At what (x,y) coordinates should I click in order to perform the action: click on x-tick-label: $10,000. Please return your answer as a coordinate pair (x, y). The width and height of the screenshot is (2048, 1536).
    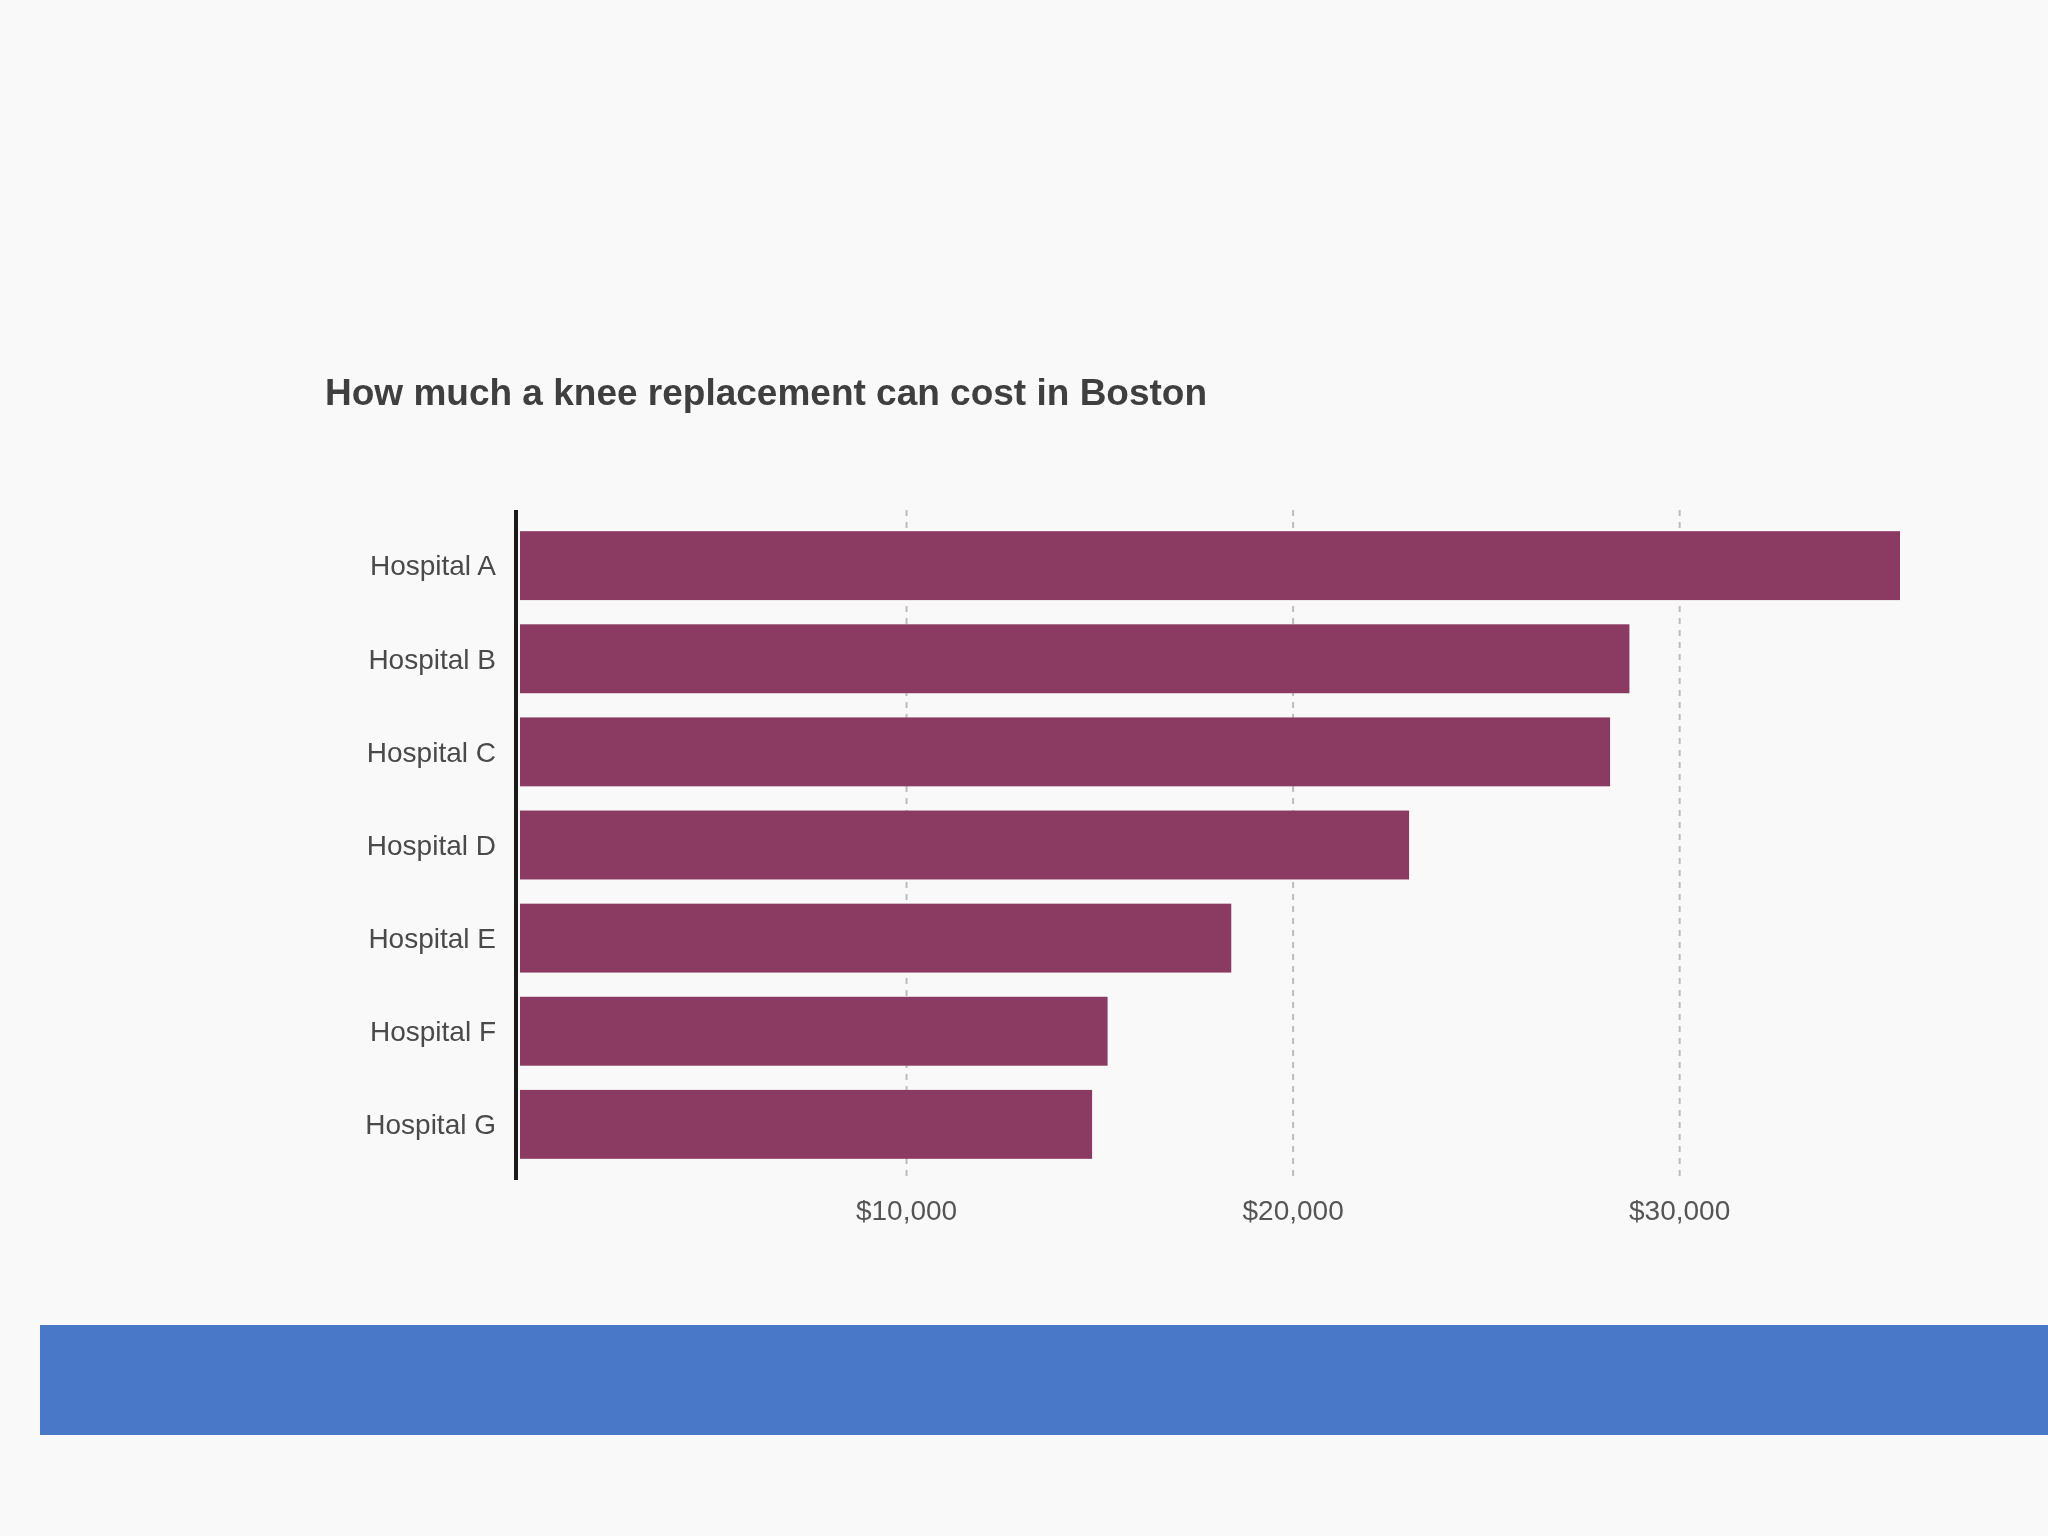
    Looking at the image, I should click on (906, 1210).